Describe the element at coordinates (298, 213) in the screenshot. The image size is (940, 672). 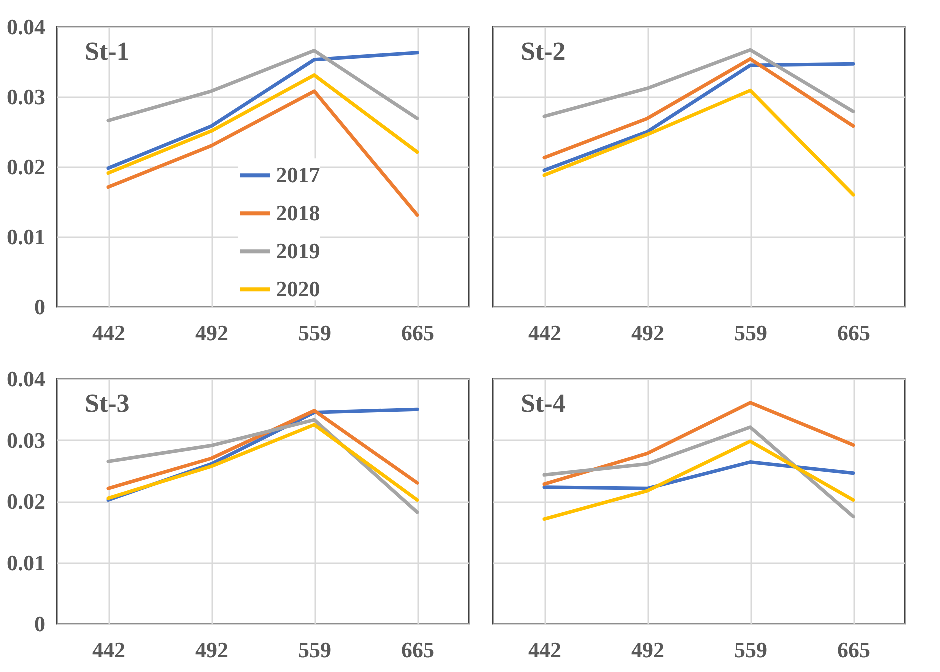
I see `legend-label: 2018` at that location.